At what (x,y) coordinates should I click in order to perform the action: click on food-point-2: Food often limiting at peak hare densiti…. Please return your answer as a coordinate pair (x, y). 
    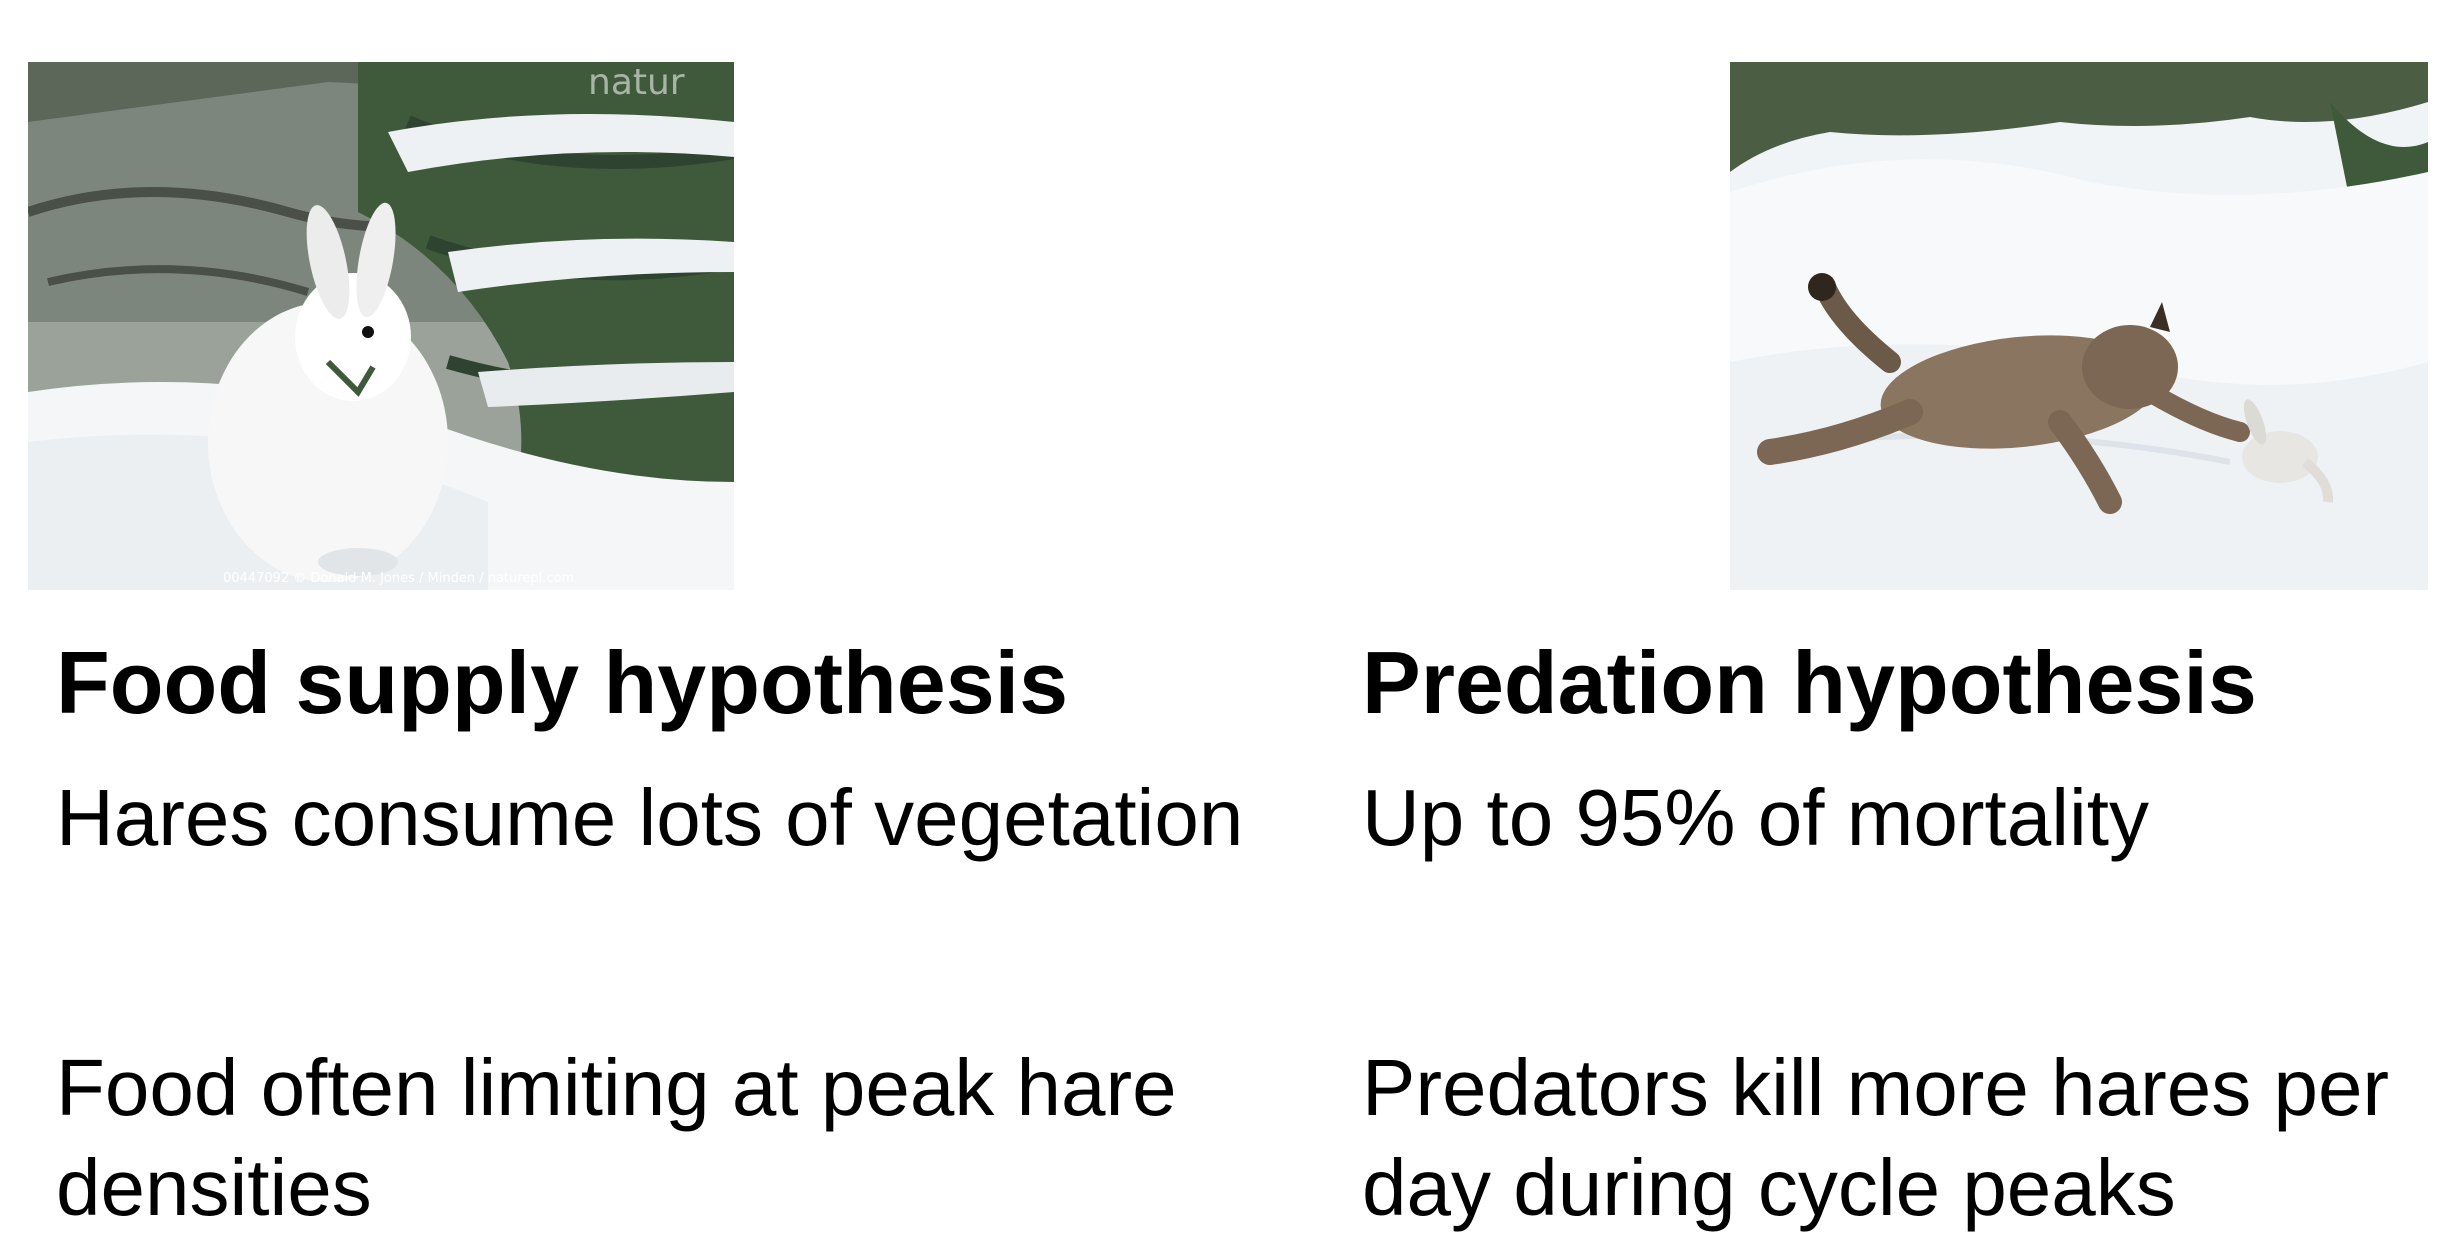
    Looking at the image, I should click on (616, 1137).